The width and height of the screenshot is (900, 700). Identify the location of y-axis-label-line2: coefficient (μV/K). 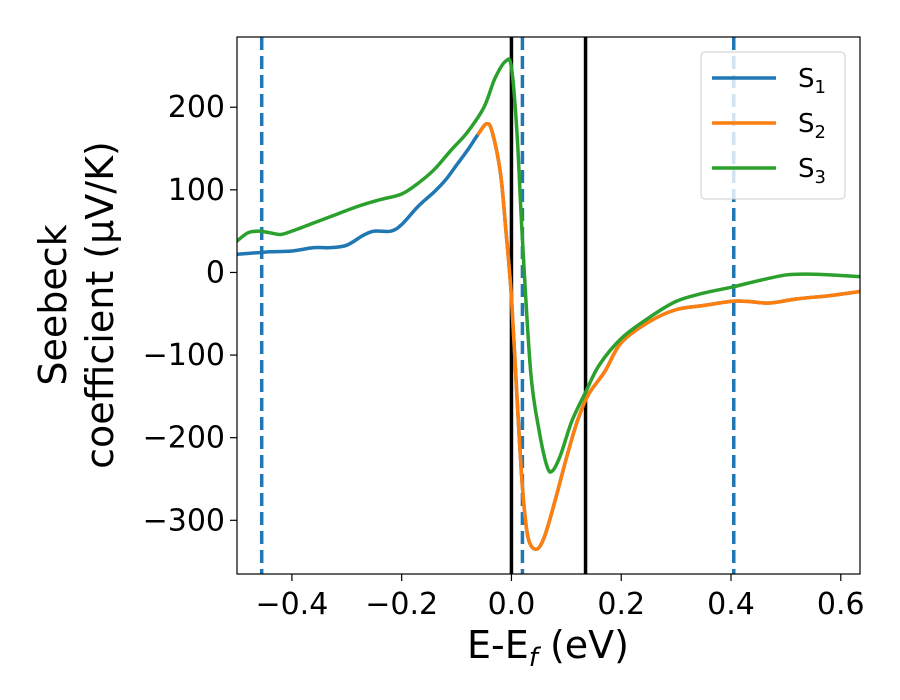
(100, 305).